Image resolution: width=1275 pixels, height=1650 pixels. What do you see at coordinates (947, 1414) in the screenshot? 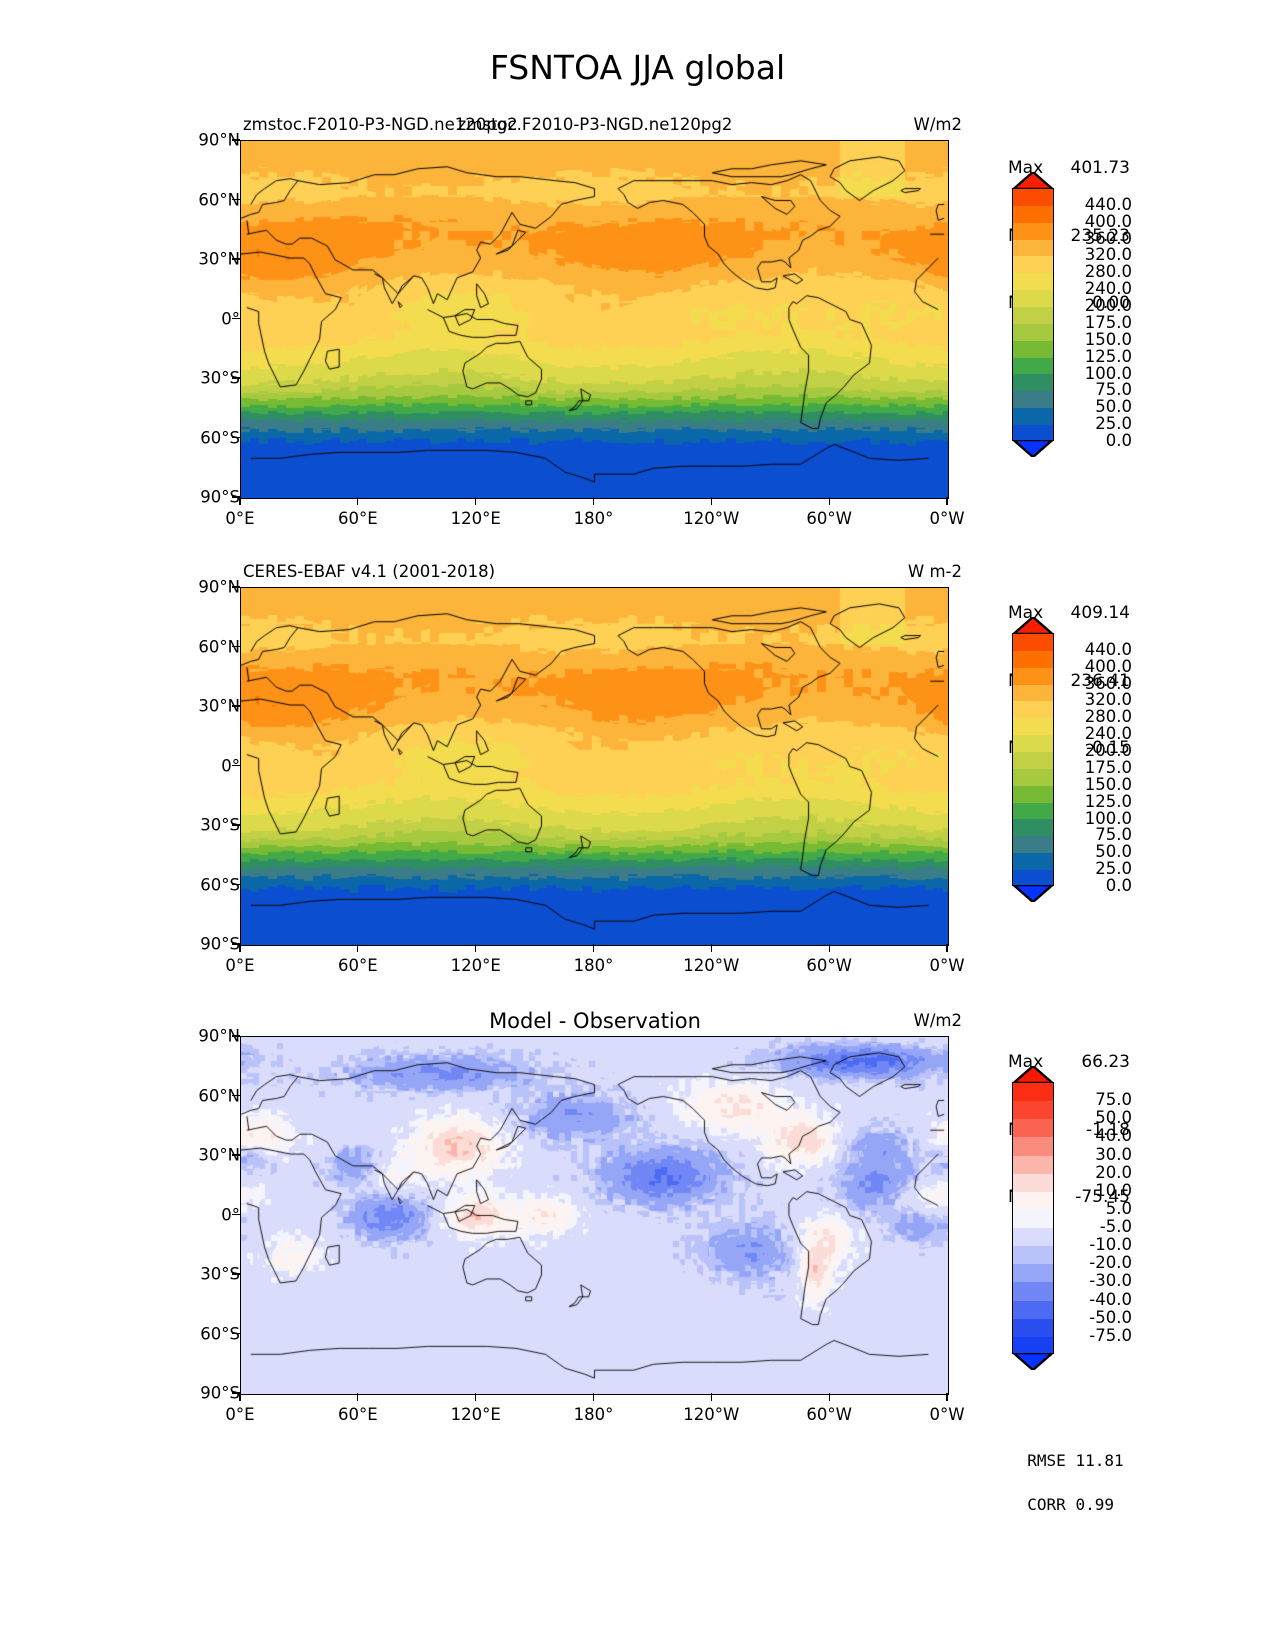
I see `xtick-label-difference: 0°W` at bounding box center [947, 1414].